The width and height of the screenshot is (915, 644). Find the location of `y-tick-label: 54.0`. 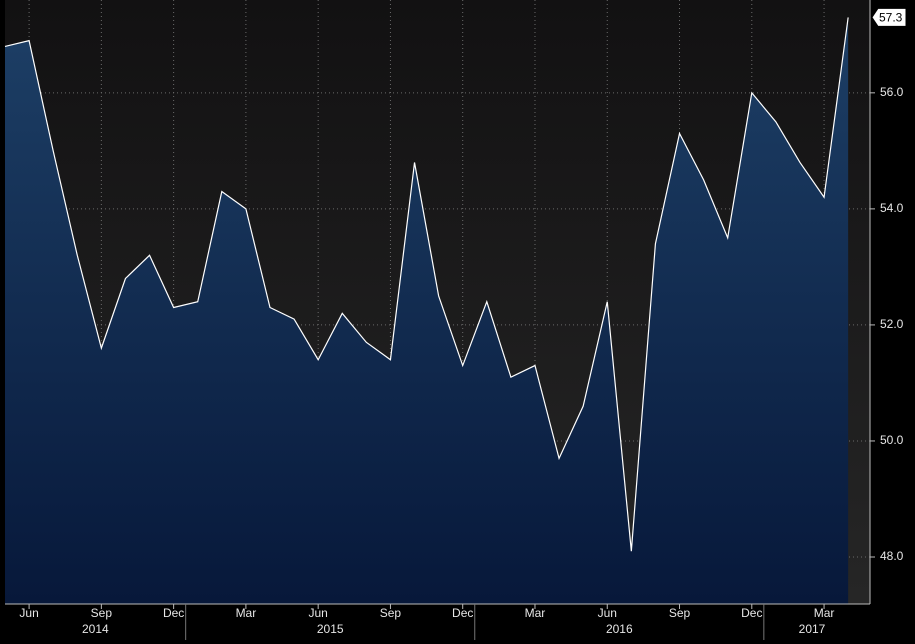

y-tick-label: 54.0 is located at coordinates (892, 208).